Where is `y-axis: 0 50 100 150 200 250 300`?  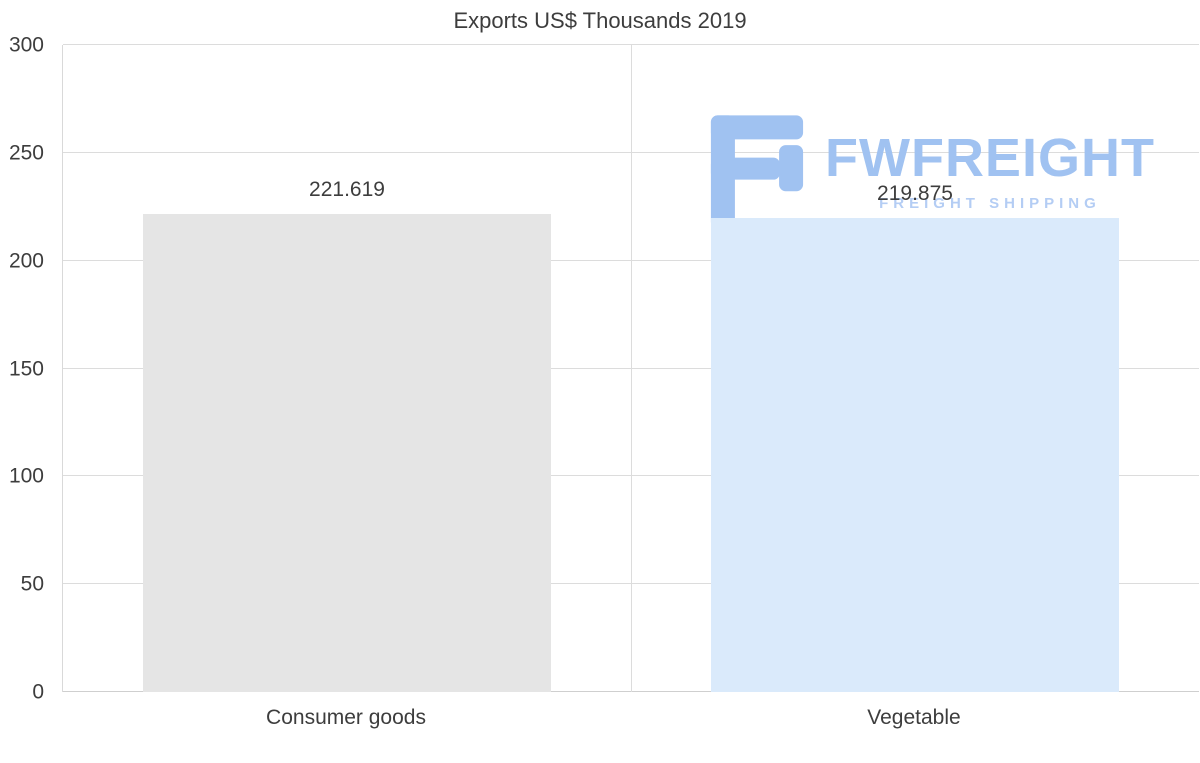 y-axis: 0 50 100 150 200 250 300 is located at coordinates (27, 369).